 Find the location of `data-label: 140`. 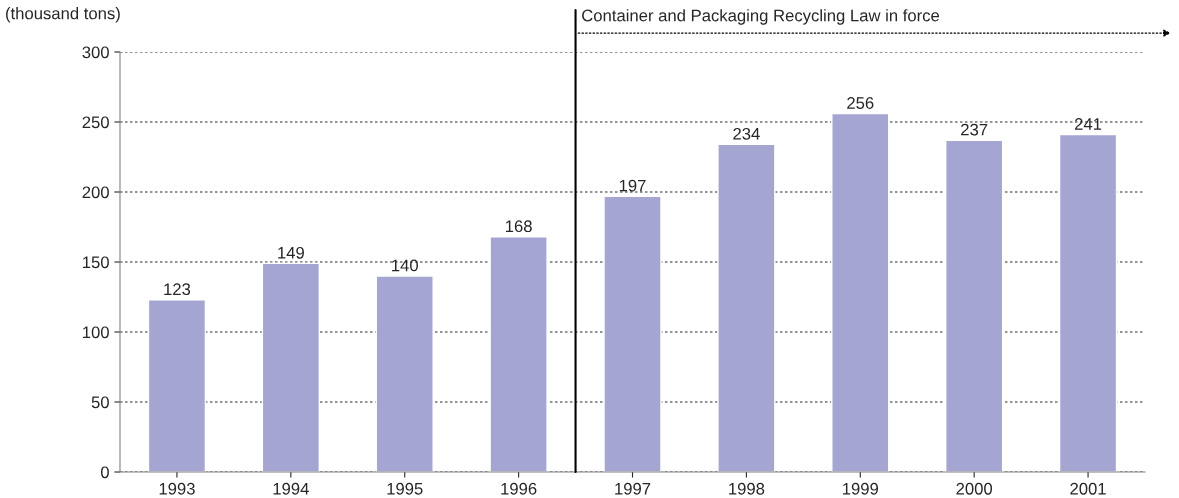

data-label: 140 is located at coordinates (405, 265).